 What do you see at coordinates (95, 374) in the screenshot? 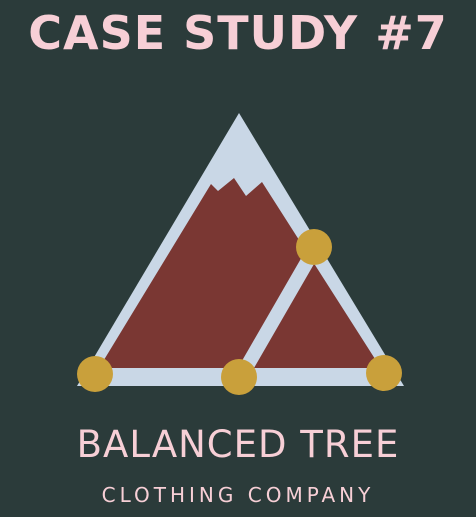
I see `node-bottom-left` at bounding box center [95, 374].